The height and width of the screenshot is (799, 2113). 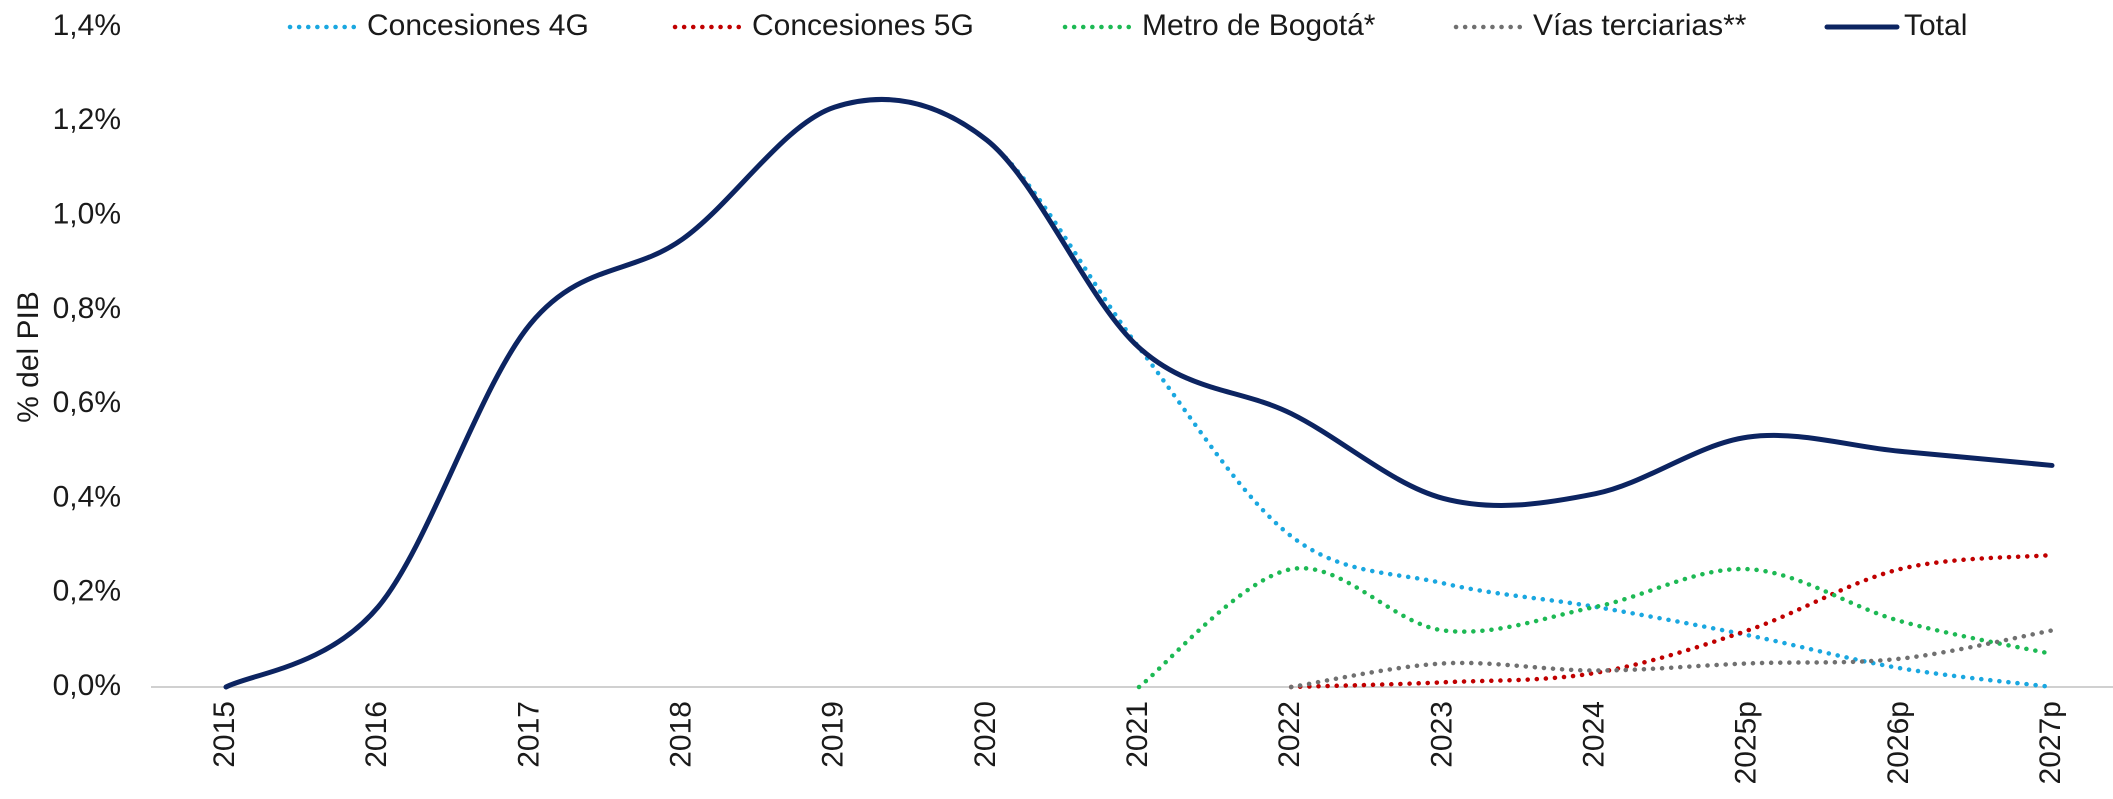 I want to click on y-tick-label: 0,2%, so click(x=87, y=591).